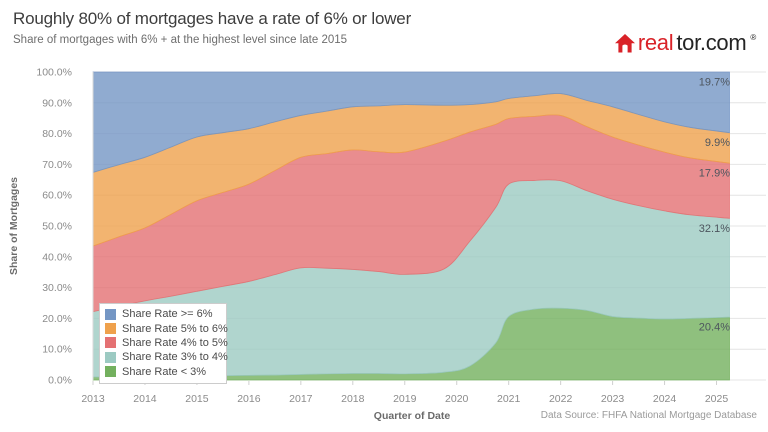 The image size is (768, 432). Describe the element at coordinates (405, 399) in the screenshot. I see `x-tick-label: 2019` at that location.